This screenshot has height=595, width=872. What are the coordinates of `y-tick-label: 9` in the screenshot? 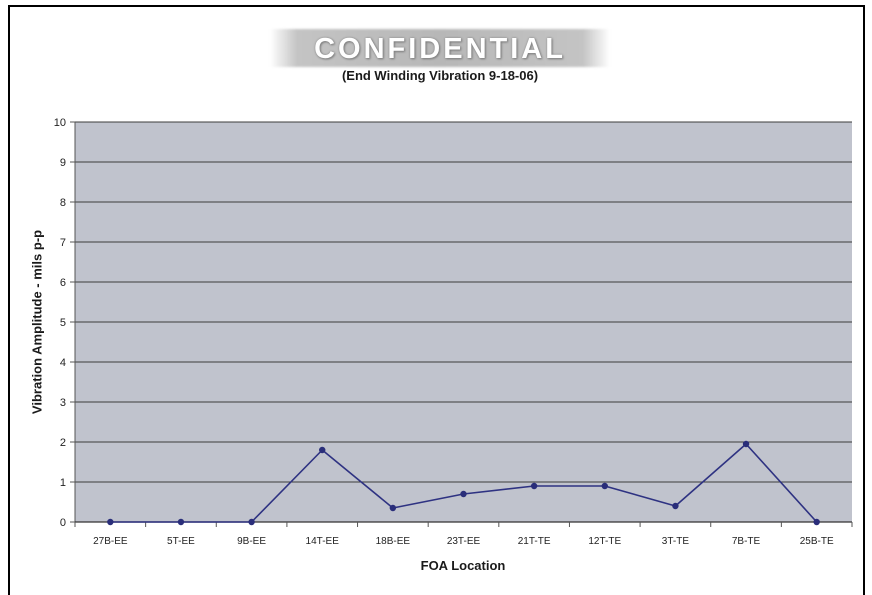 It's located at (63, 163).